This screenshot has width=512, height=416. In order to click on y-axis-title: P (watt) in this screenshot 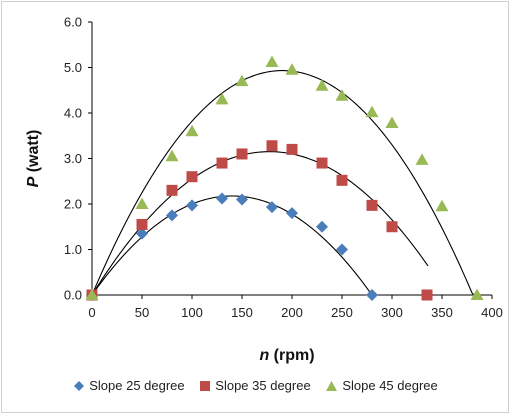, I will do `click(33, 159)`.